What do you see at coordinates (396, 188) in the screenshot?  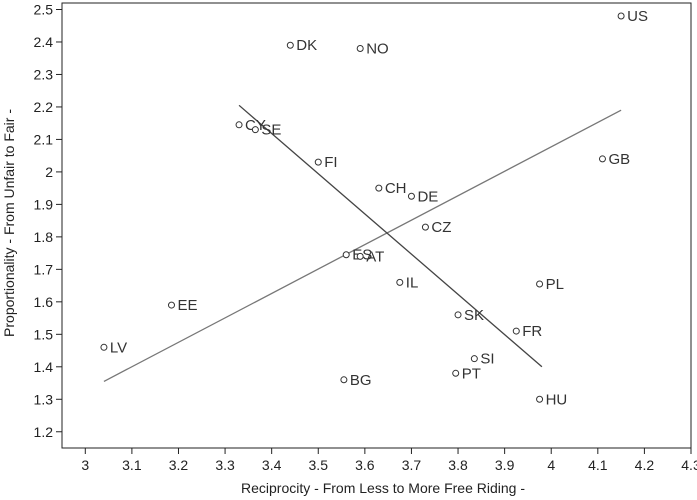 I see `point-label: CH` at bounding box center [396, 188].